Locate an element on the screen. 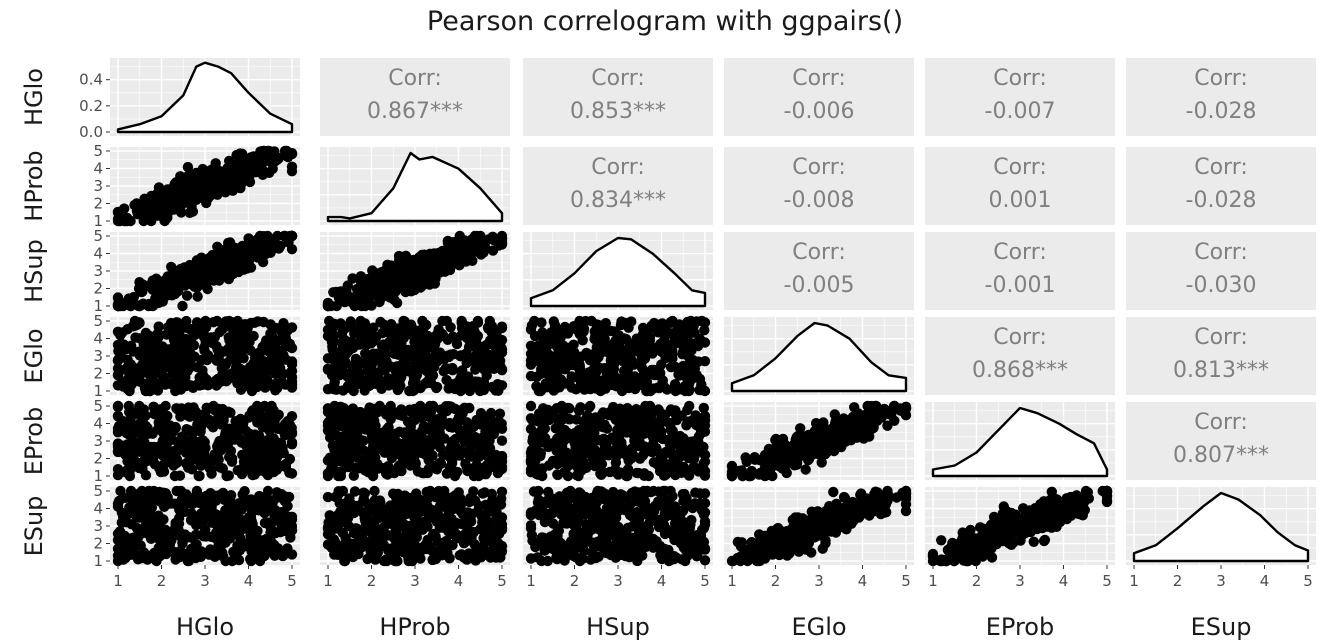  y-tick-label: 5 is located at coordinates (98, 151).